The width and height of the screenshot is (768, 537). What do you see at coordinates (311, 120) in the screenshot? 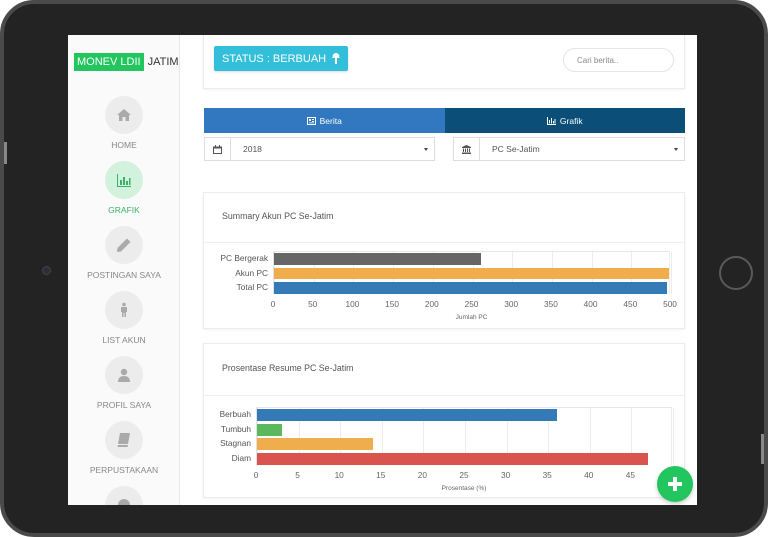
I see `newspaper-icon` at bounding box center [311, 120].